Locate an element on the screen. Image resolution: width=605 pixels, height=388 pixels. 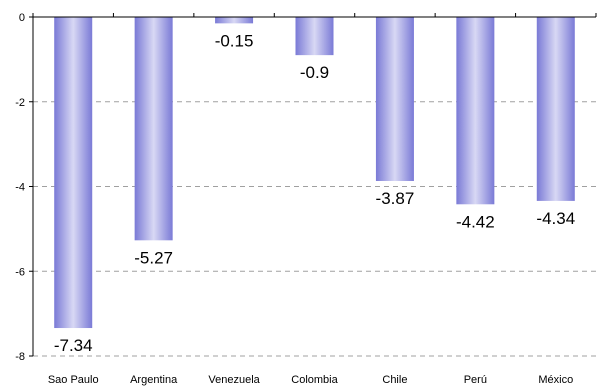
y-tick-label-4: -8 is located at coordinates (20, 357).